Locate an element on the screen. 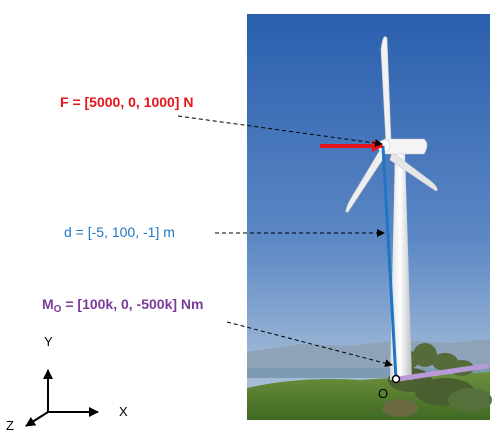 Image resolution: width=497 pixels, height=443 pixels. moment-label-prefix: M is located at coordinates (48, 304).